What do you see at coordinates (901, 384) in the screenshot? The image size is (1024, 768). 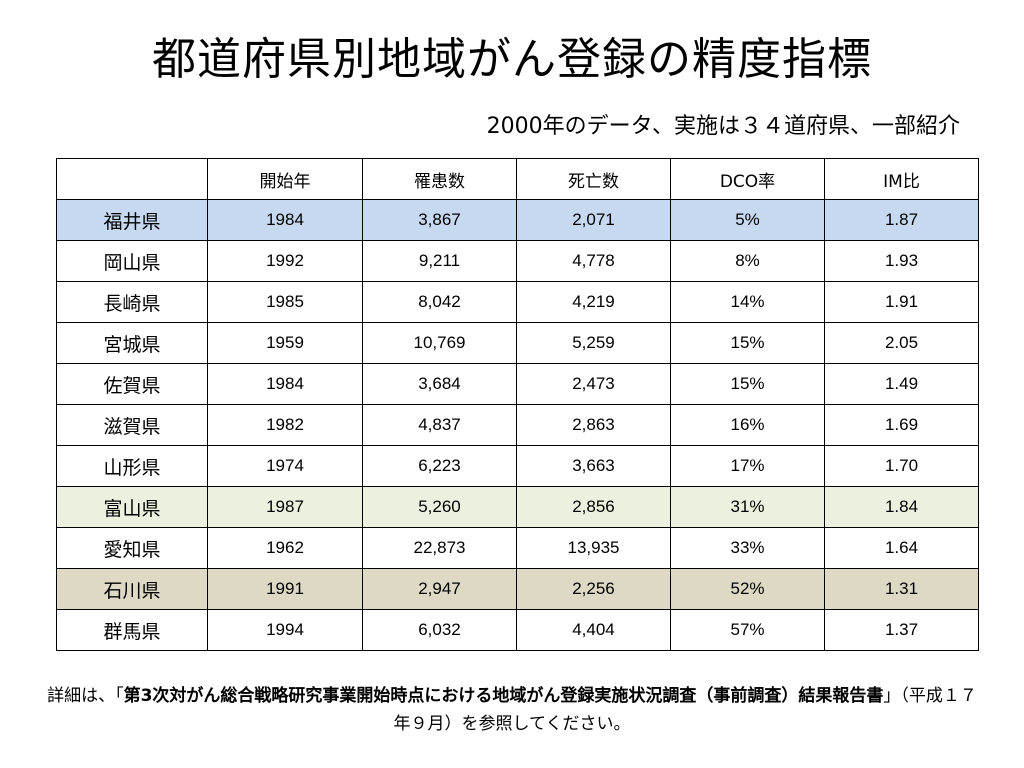 I see `cell-im-ratio: 1.49` at bounding box center [901, 384].